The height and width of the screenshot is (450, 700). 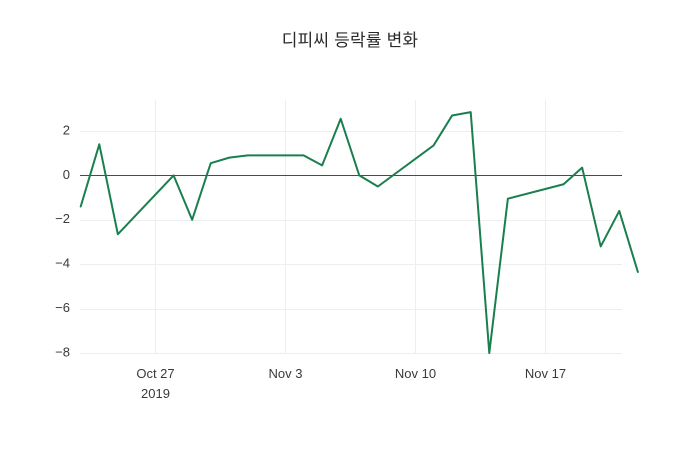 What do you see at coordinates (351, 383) in the screenshot?
I see `x-axis-tick-labels: Oct 27 2019 Nov 3 Nov 10 Nov 17` at bounding box center [351, 383].